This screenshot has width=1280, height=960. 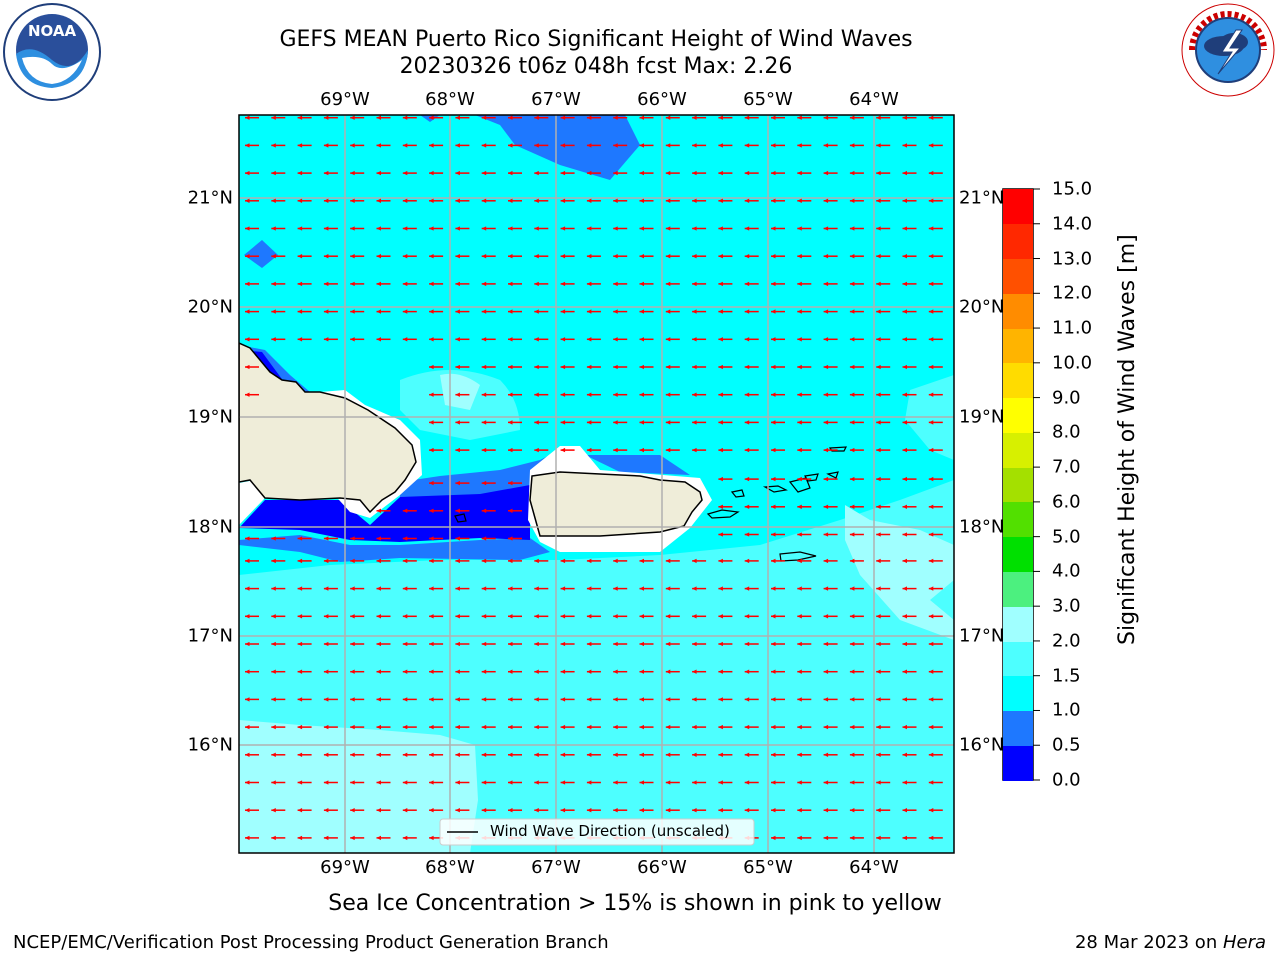 What do you see at coordinates (210, 745) in the screenshot?
I see `lat-label-left: 16°N` at bounding box center [210, 745].